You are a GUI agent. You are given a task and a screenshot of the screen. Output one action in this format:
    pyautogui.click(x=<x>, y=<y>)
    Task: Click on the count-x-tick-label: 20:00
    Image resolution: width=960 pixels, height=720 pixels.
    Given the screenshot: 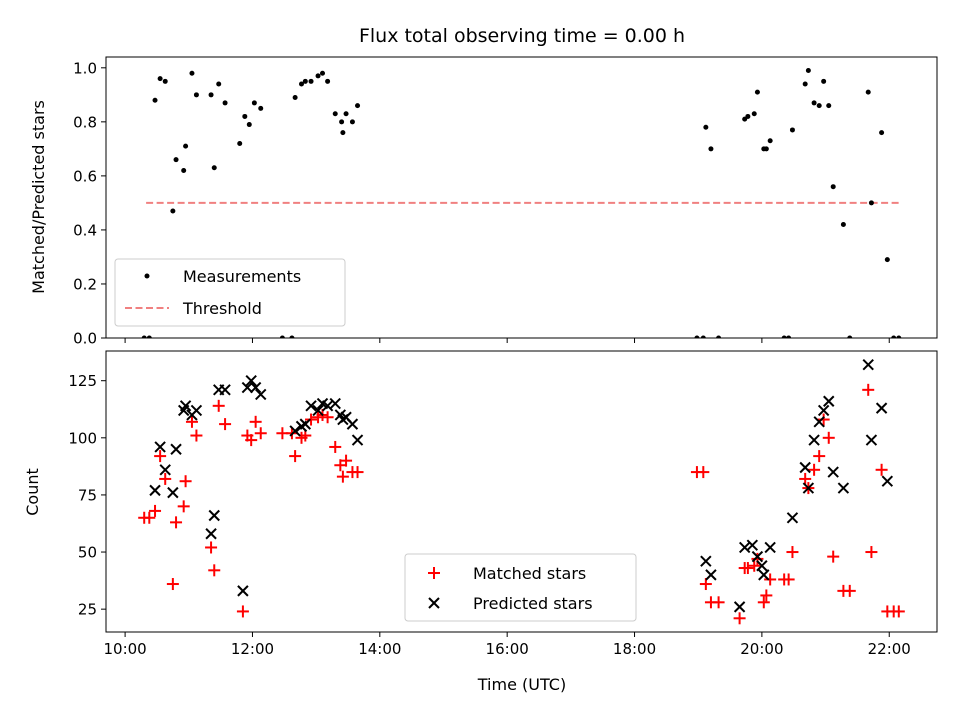 What is the action you would take?
    pyautogui.click(x=761, y=649)
    